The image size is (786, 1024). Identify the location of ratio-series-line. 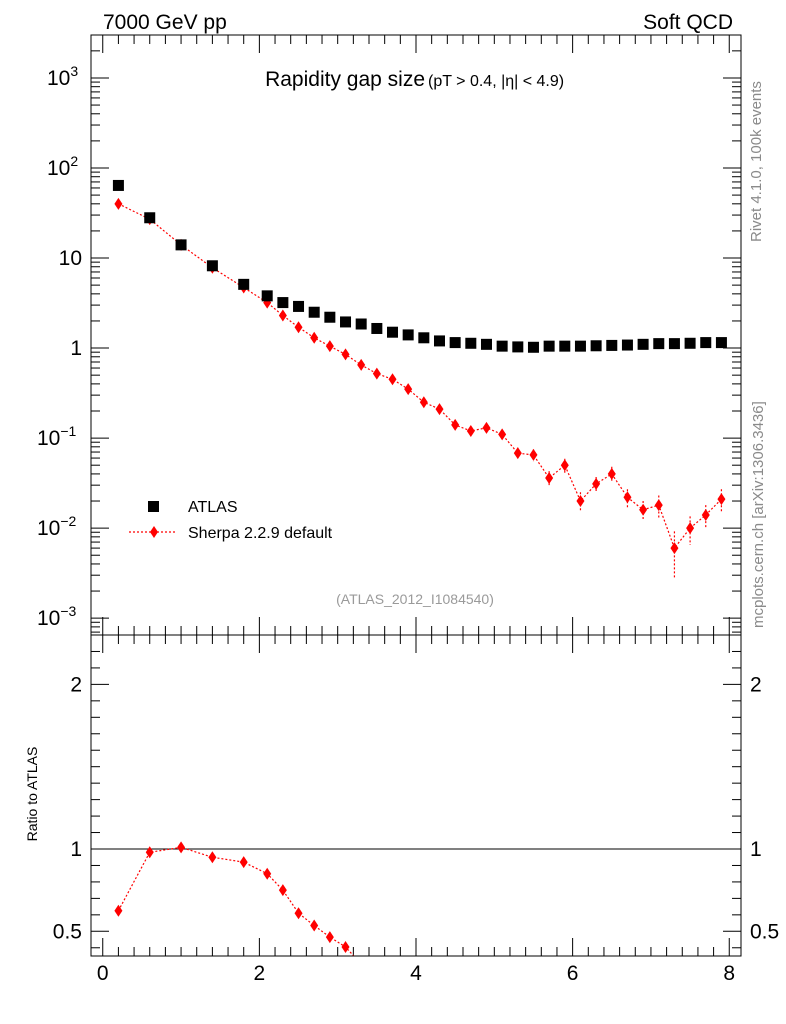
(236, 901).